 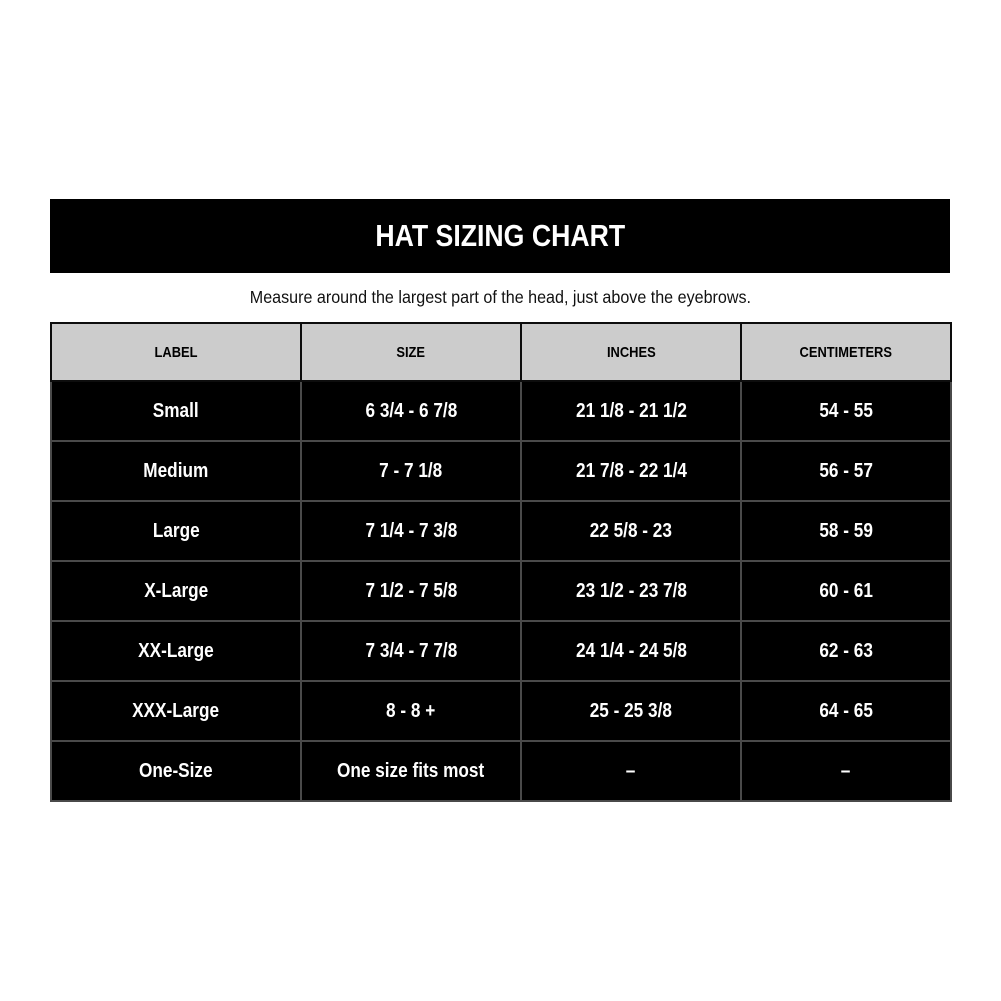 I want to click on table-row-medium: Medium 7 - 7 1/8 21 7/8 - 22 1/4 56 - 57, so click(x=501, y=471).